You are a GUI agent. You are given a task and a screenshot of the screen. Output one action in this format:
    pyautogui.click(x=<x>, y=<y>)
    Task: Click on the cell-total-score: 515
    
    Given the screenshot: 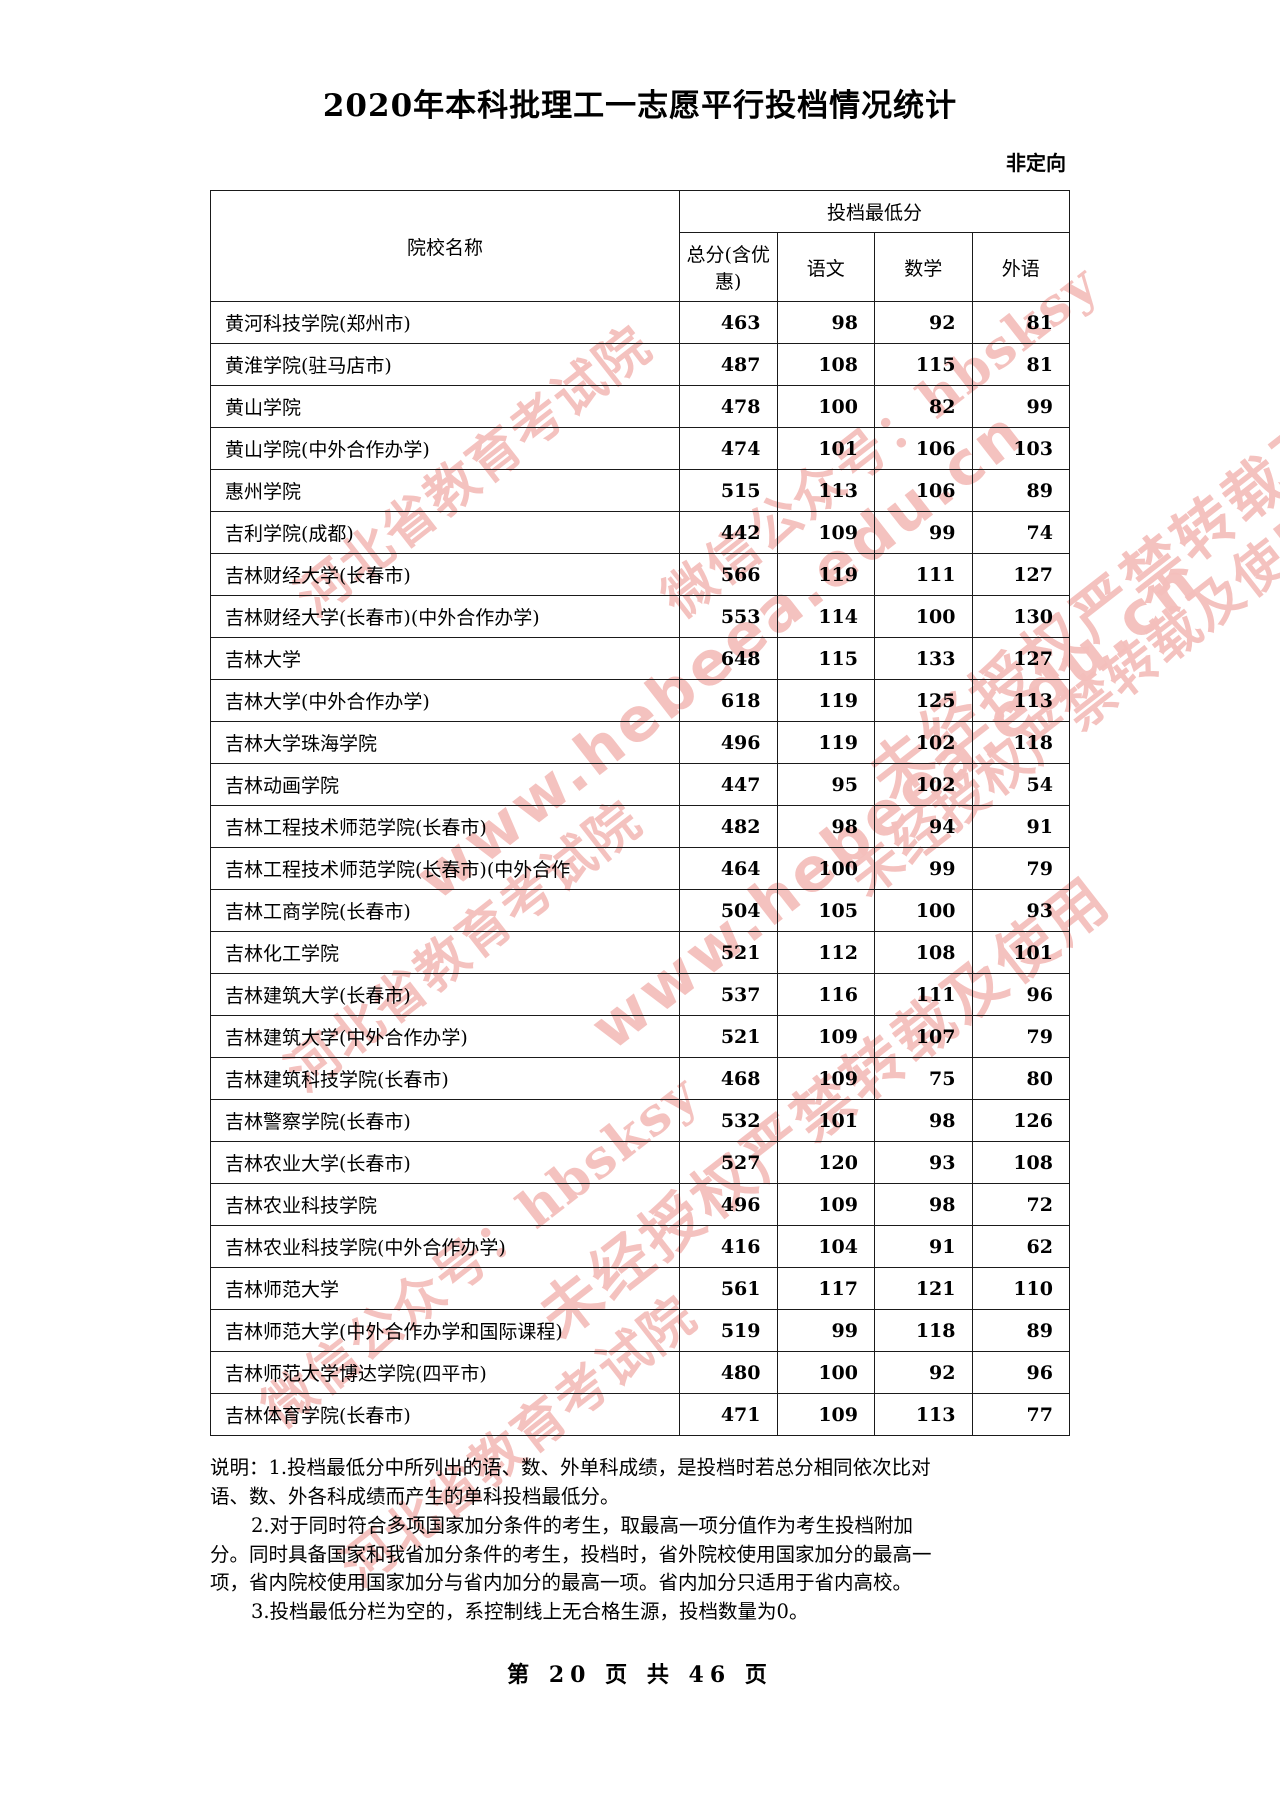 What is the action you would take?
    pyautogui.click(x=728, y=490)
    